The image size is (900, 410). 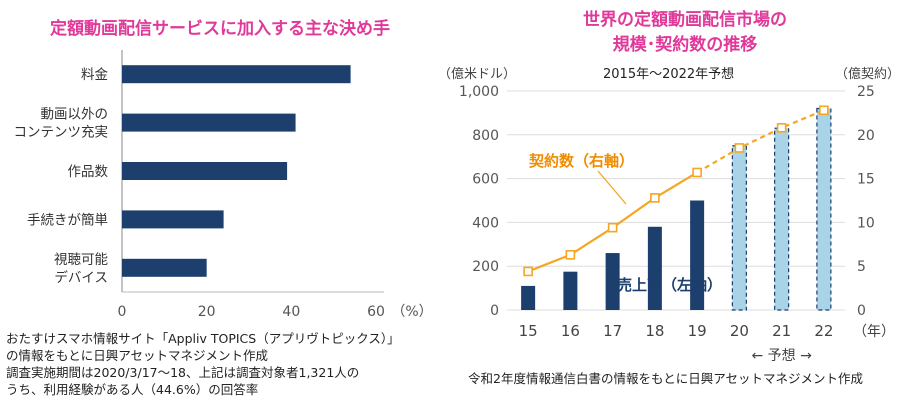 What do you see at coordinates (581, 161) in the screenshot?
I see `contracts-series-label: 契約数（右軸）` at bounding box center [581, 161].